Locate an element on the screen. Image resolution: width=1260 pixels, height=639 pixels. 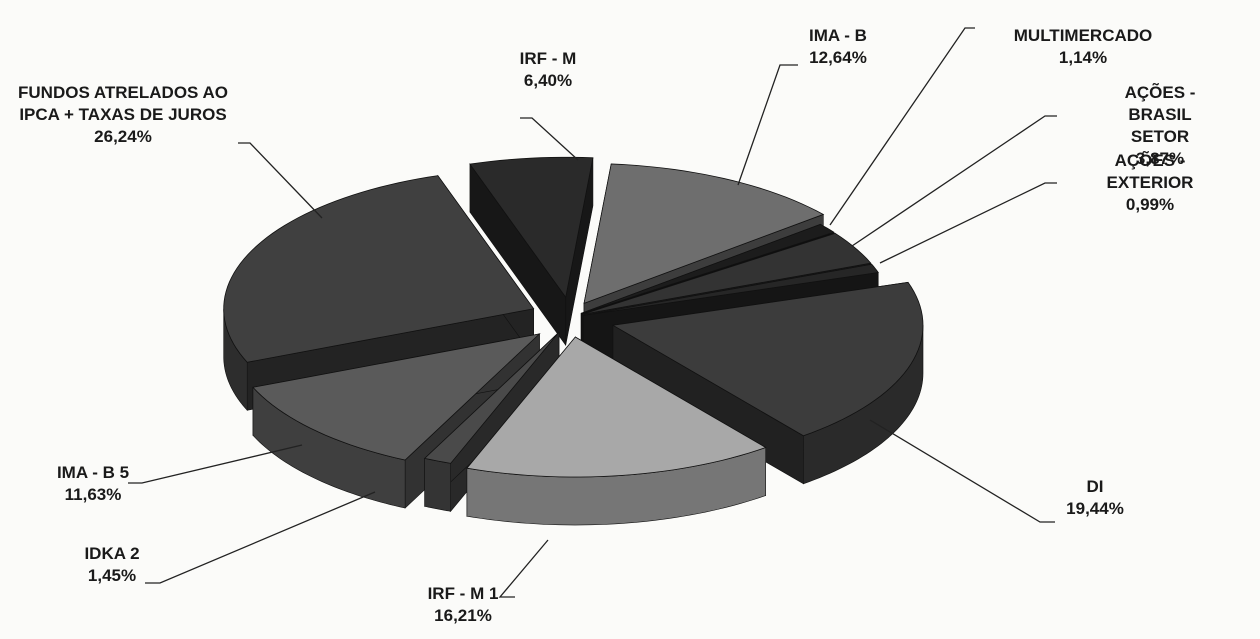
category-label: IMA - B is located at coordinates (838, 35).